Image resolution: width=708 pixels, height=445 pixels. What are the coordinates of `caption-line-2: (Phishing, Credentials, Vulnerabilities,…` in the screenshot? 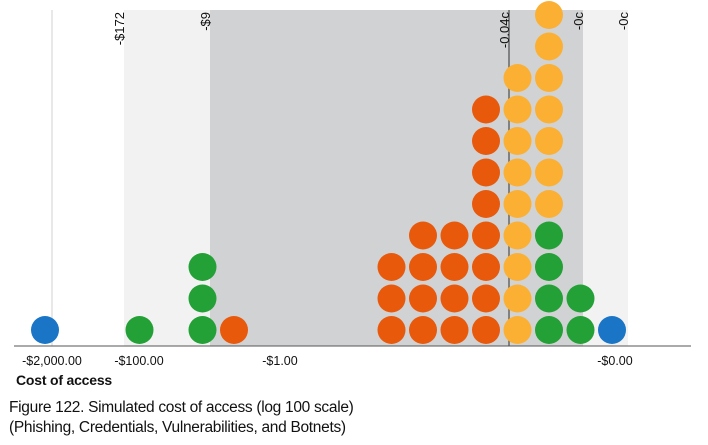 It's located at (177, 427).